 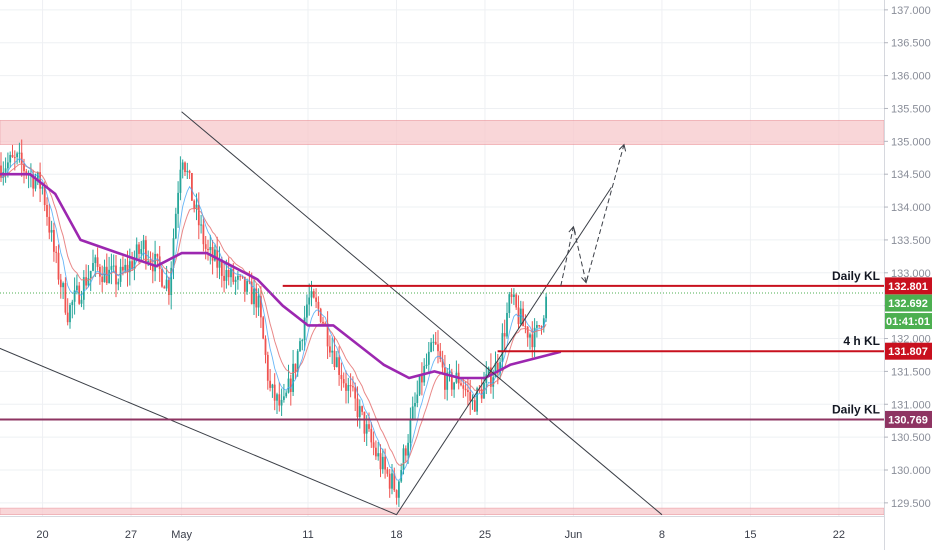 I want to click on date-tick-label: 25, so click(x=485, y=535).